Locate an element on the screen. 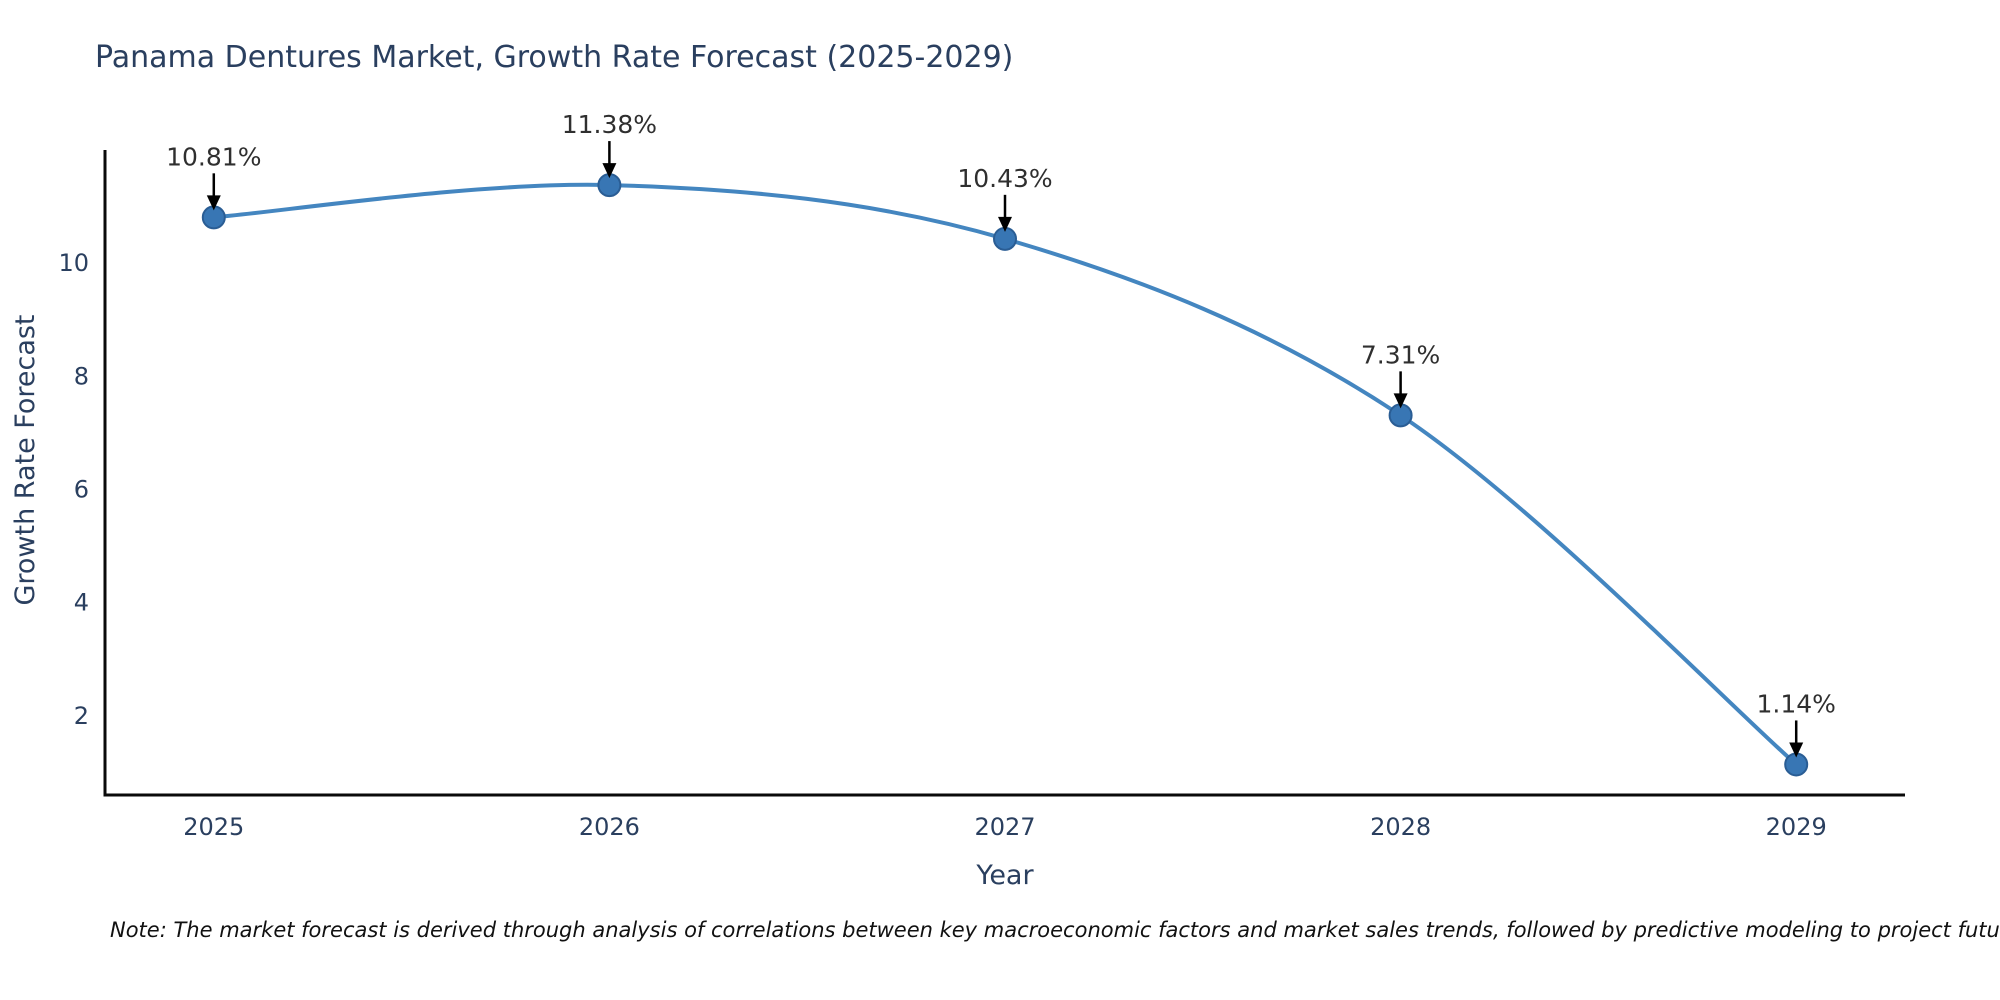 This screenshot has height=1000, width=2000. annotation-arrowhead-2029 is located at coordinates (1796, 750).